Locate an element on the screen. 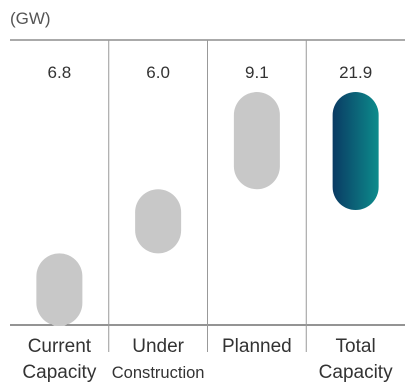 Image resolution: width=405 pixels, height=387 pixels. value-label: 6.0 is located at coordinates (158, 72).